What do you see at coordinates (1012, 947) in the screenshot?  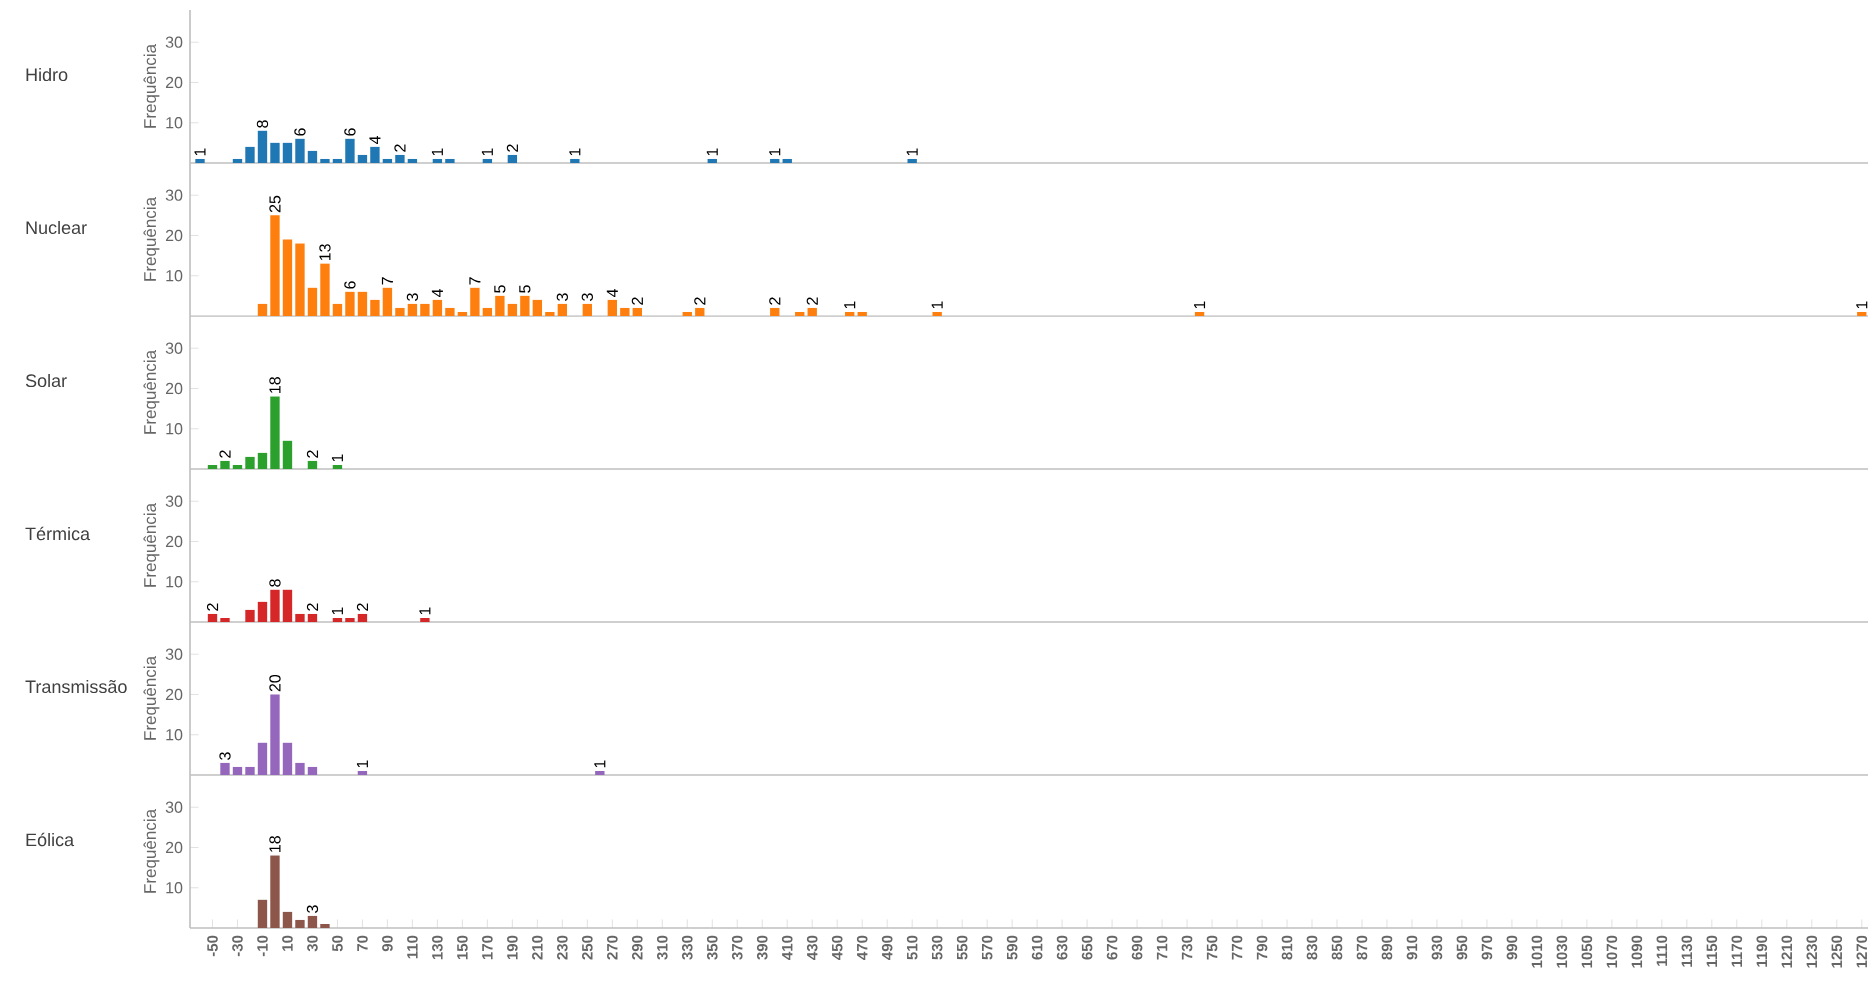 I see `x-tick-label: 590` at bounding box center [1012, 947].